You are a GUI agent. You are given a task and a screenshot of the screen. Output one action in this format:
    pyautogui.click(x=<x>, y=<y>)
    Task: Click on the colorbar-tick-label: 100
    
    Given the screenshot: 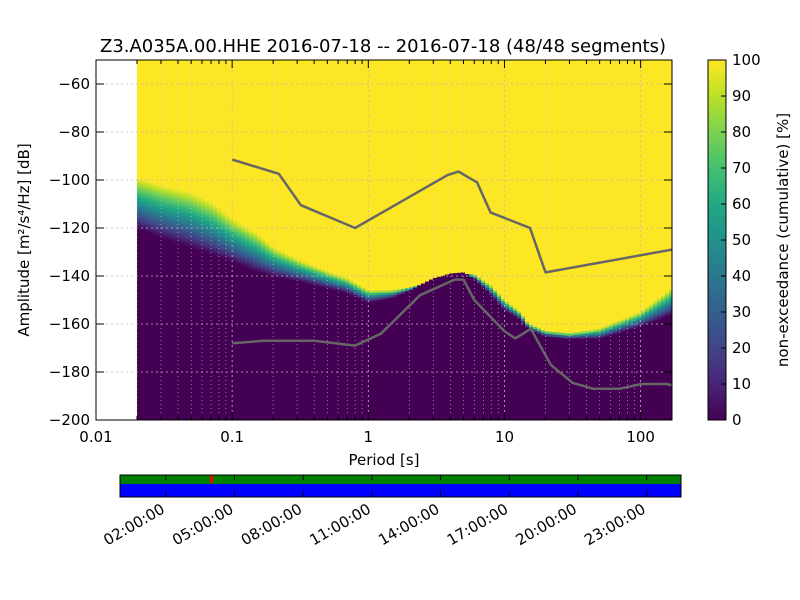 What is the action you would take?
    pyautogui.click(x=746, y=60)
    